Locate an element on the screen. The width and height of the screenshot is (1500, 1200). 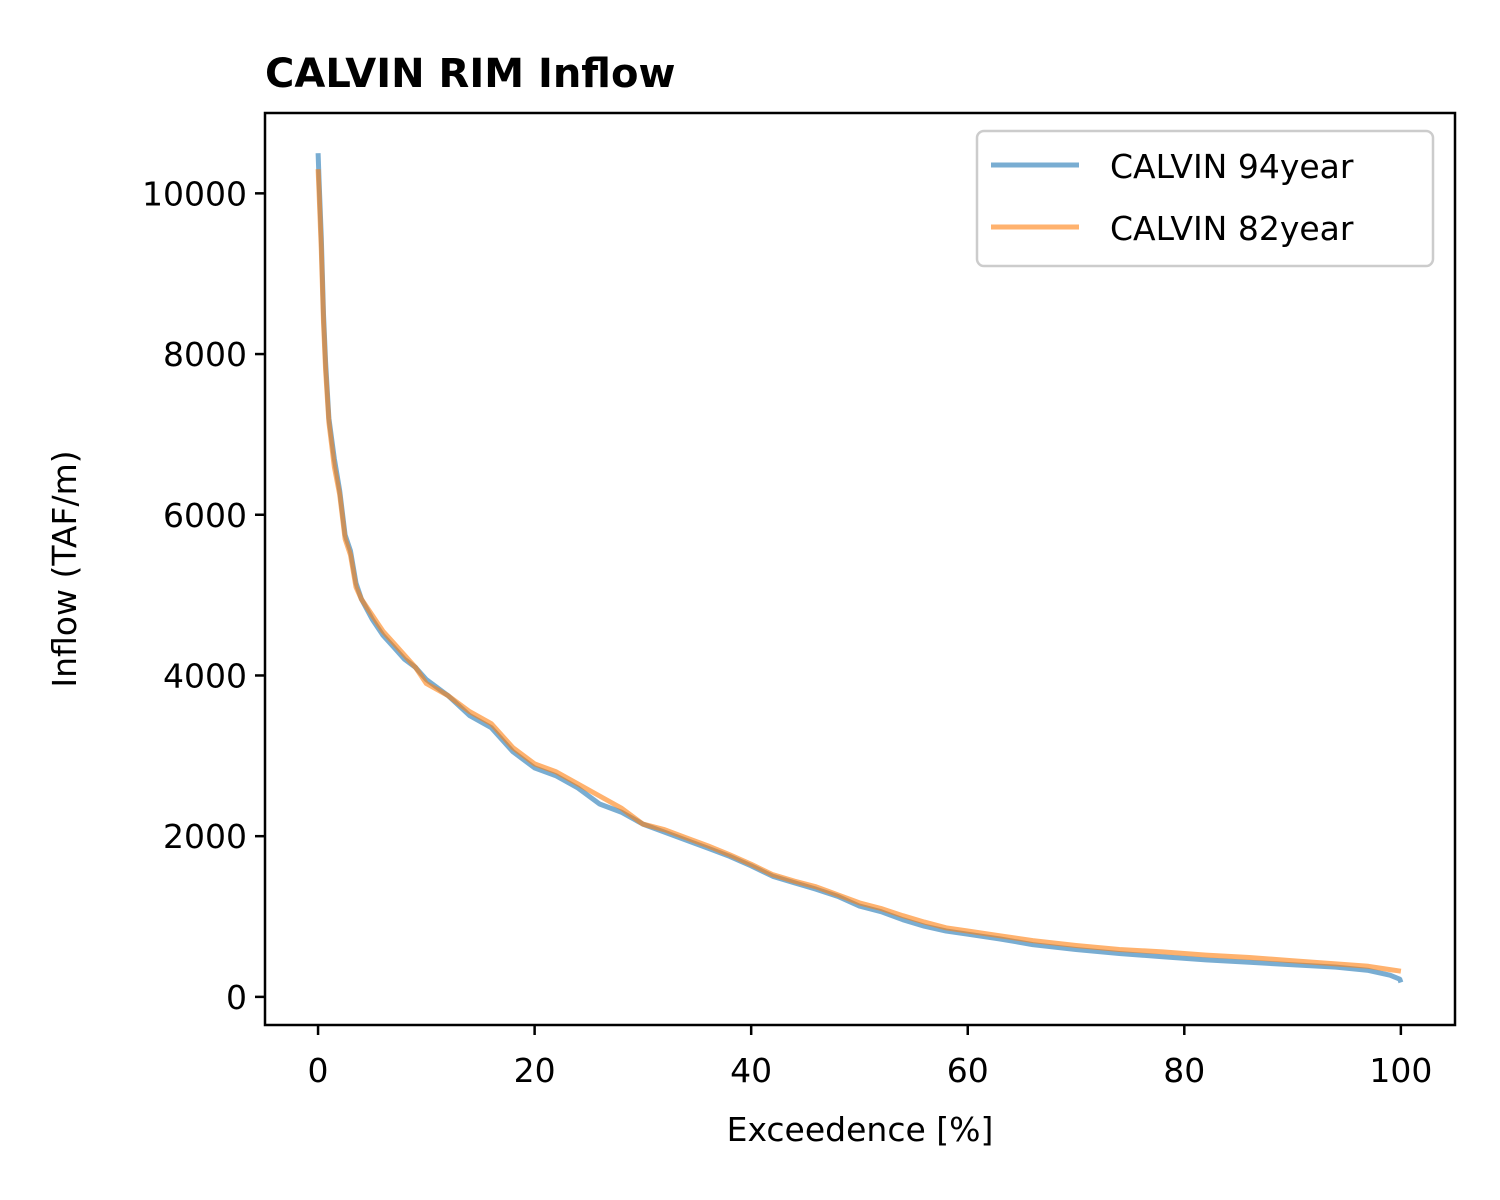
y-axis-label: Inflow (TAF/m) is located at coordinates (64, 568).